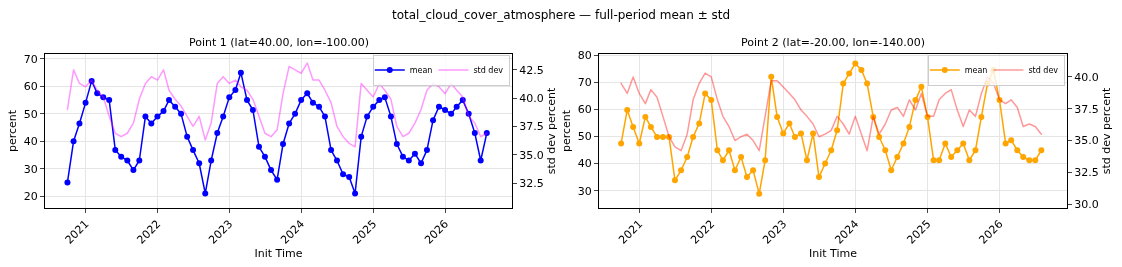  What do you see at coordinates (279, 42) in the screenshot?
I see `chart-title: Point 1 (lat=40.00, lon=-100.00)` at bounding box center [279, 42].